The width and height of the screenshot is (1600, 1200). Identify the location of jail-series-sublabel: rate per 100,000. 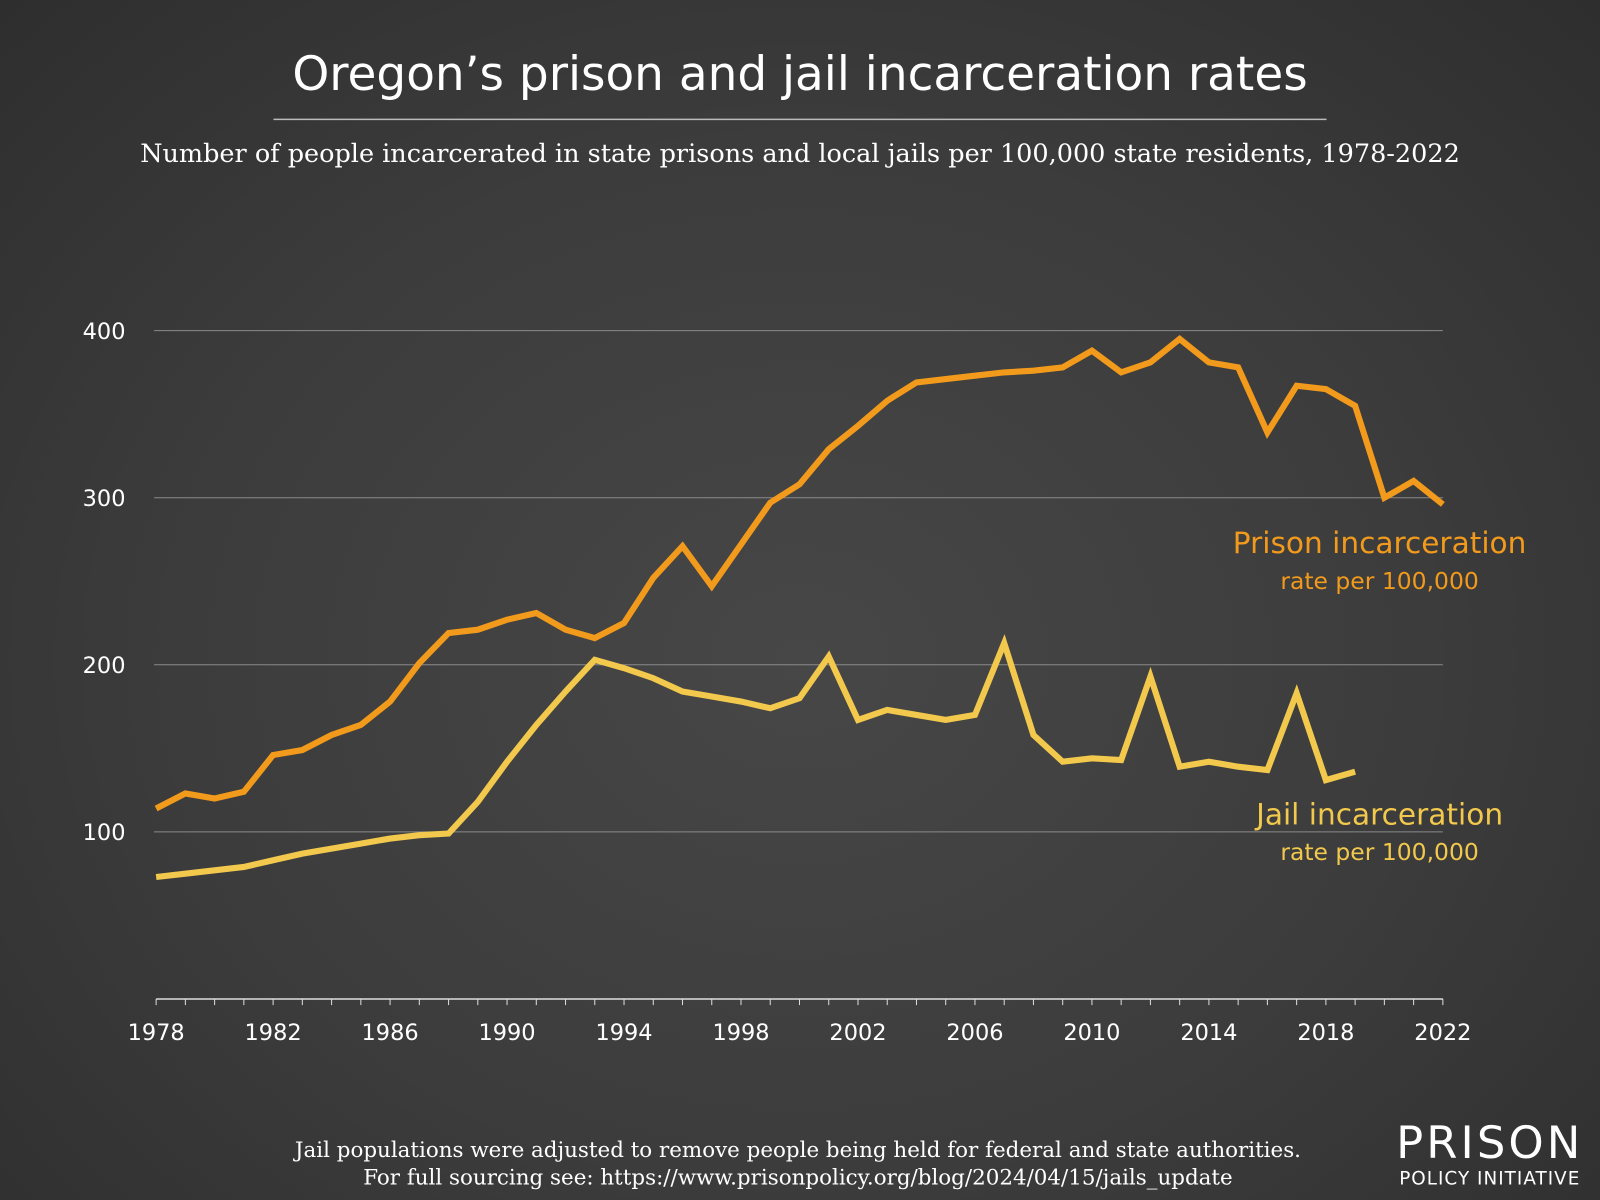
(1379, 852).